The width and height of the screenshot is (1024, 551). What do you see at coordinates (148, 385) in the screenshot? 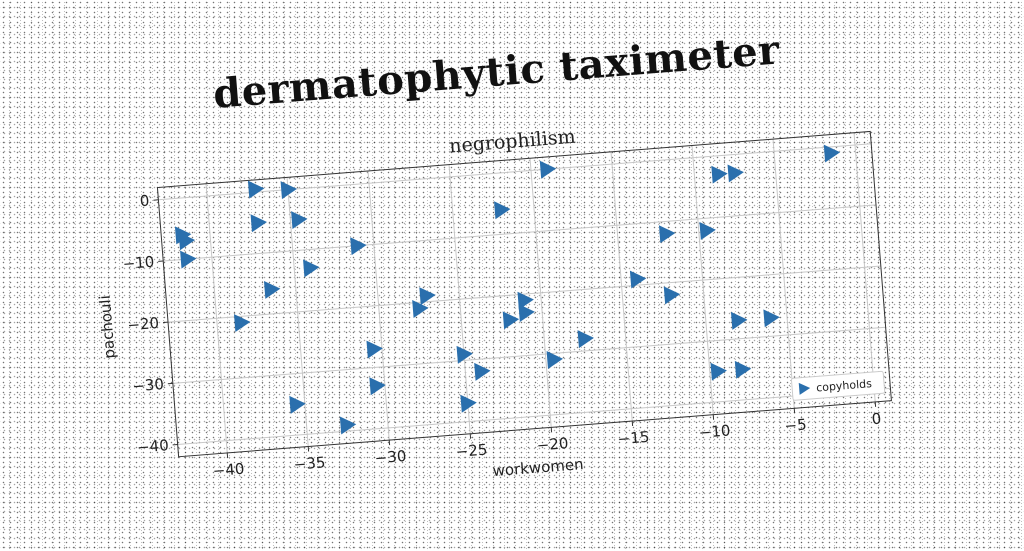
I see `y-tick-label: −30` at bounding box center [148, 385].